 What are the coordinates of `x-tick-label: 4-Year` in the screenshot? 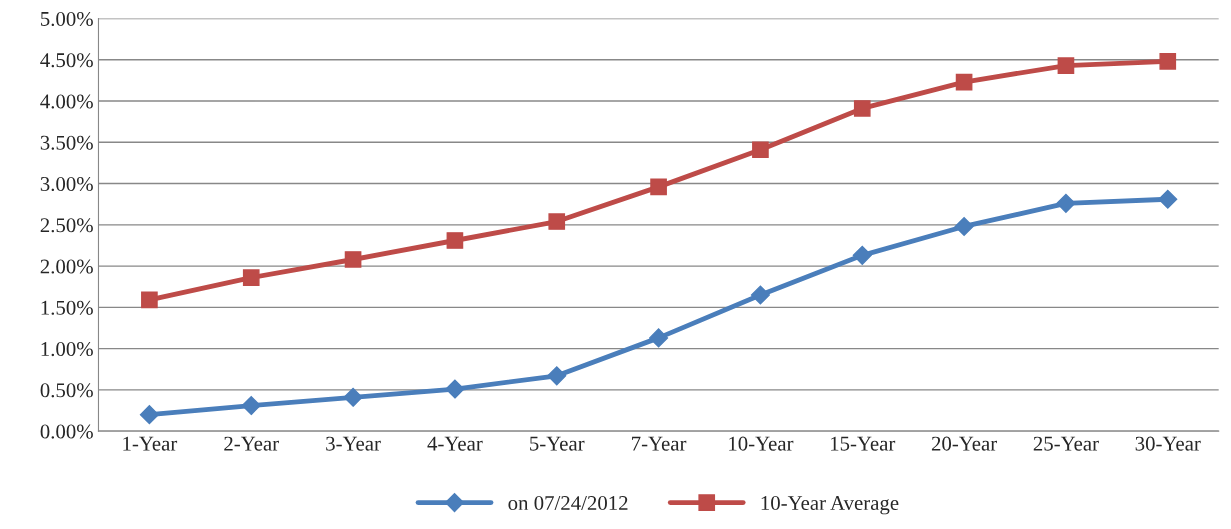 It's located at (455, 443).